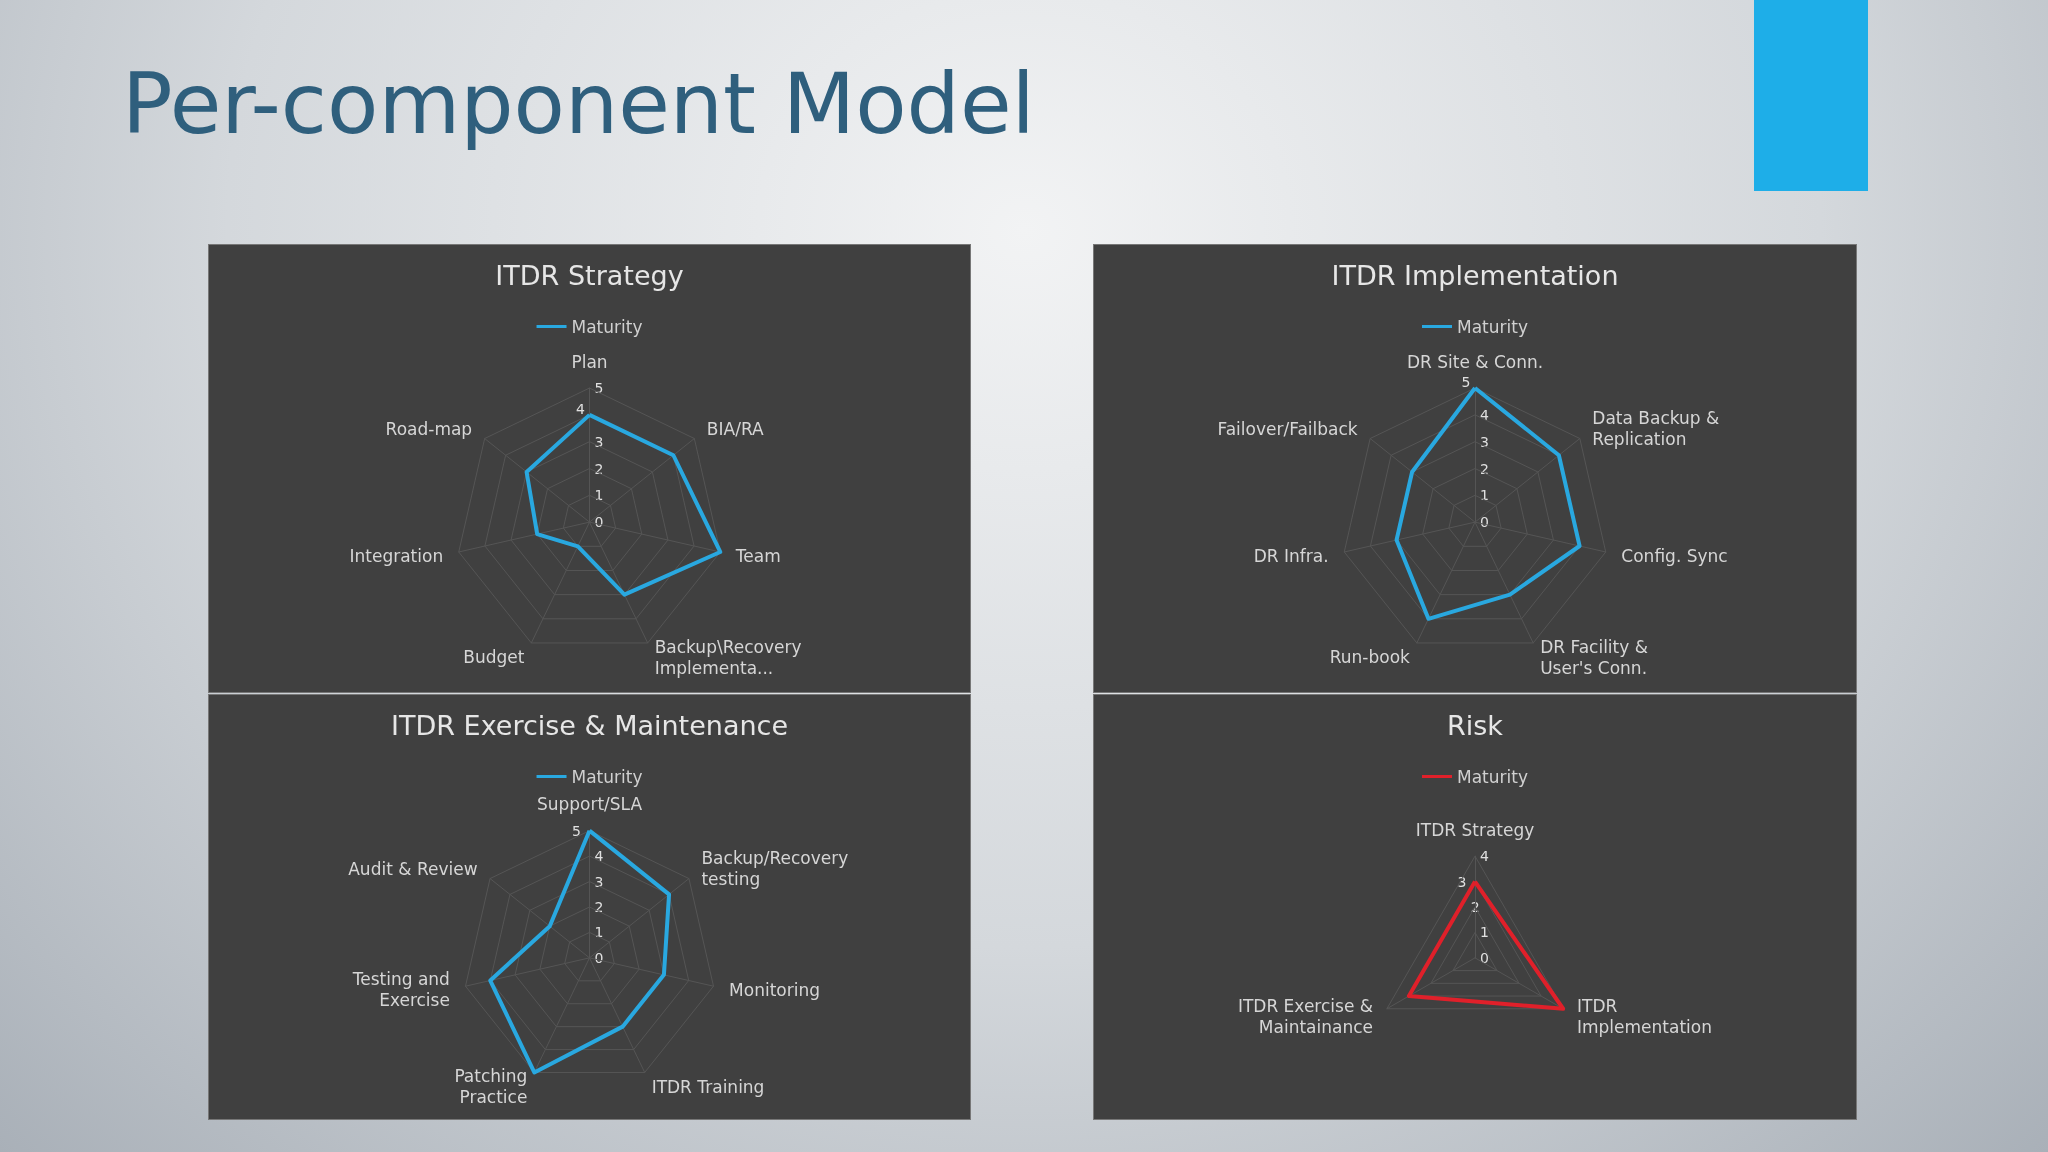 The width and height of the screenshot is (2048, 1152). What do you see at coordinates (1291, 555) in the screenshot?
I see `spoke-label: DR Infra.` at bounding box center [1291, 555].